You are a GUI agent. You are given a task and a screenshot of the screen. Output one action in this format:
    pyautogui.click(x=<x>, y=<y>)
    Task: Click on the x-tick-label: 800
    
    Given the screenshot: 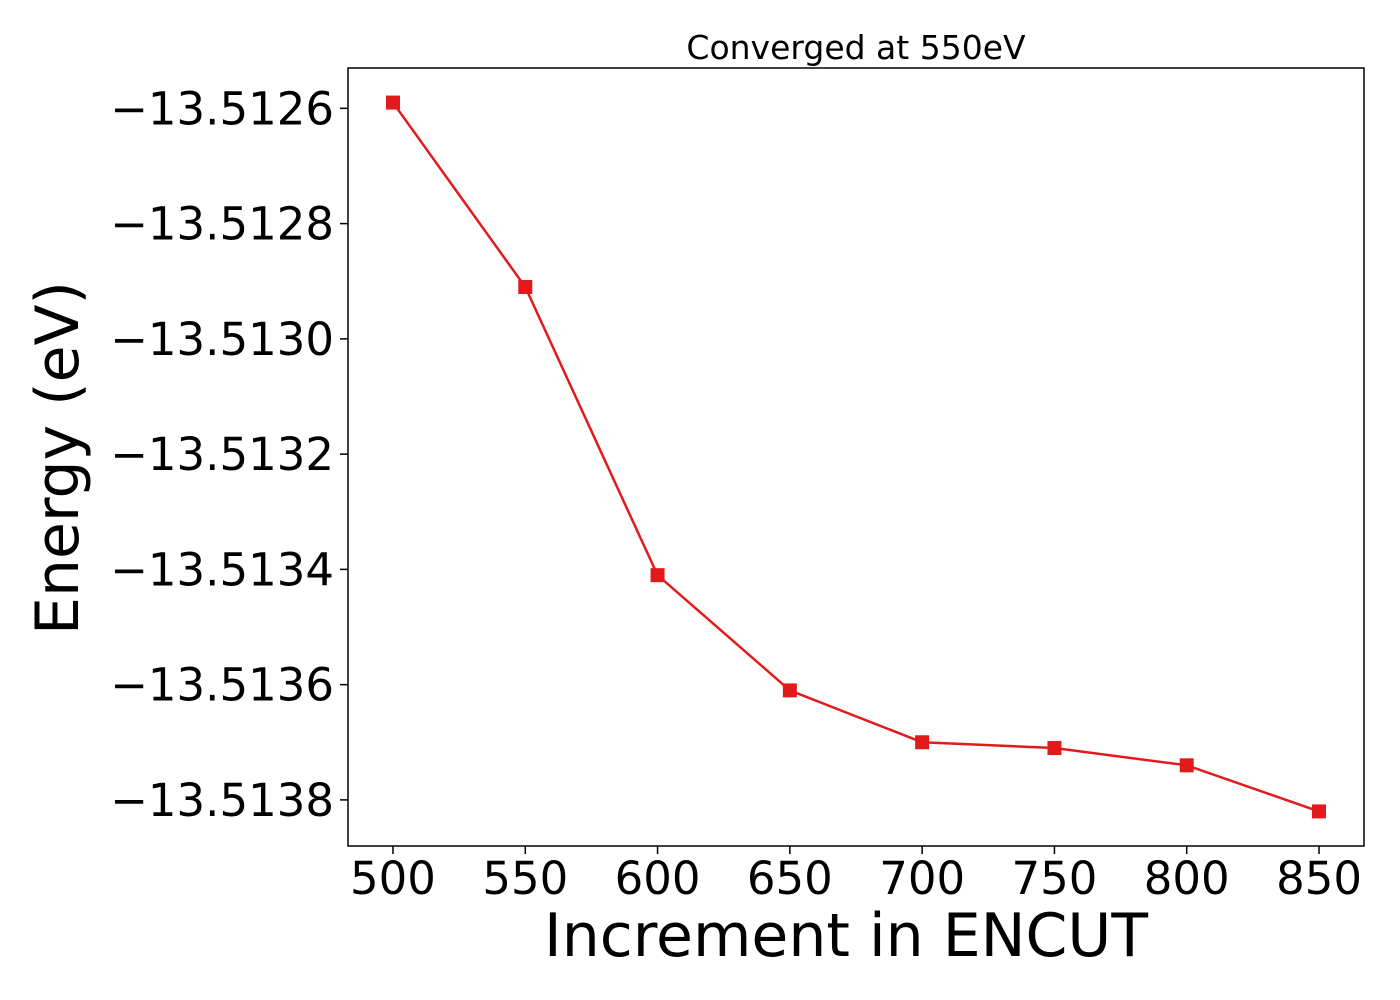 What is the action you would take?
    pyautogui.click(x=1187, y=878)
    